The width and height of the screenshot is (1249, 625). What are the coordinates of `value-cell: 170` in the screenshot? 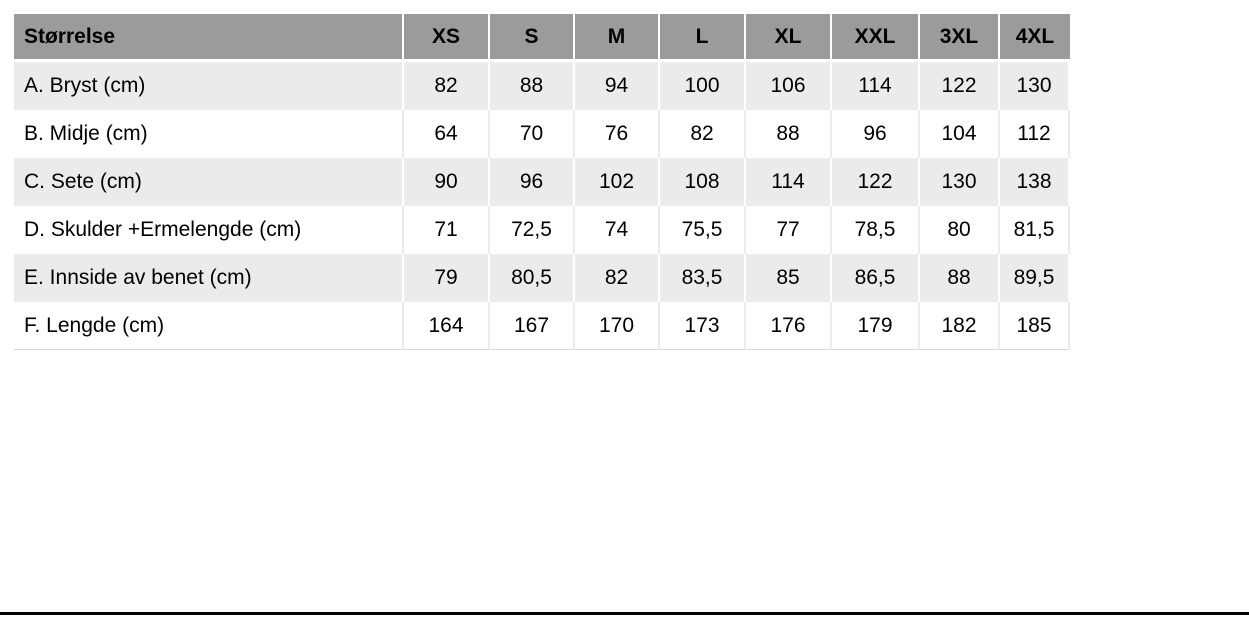 It's located at (617, 326).